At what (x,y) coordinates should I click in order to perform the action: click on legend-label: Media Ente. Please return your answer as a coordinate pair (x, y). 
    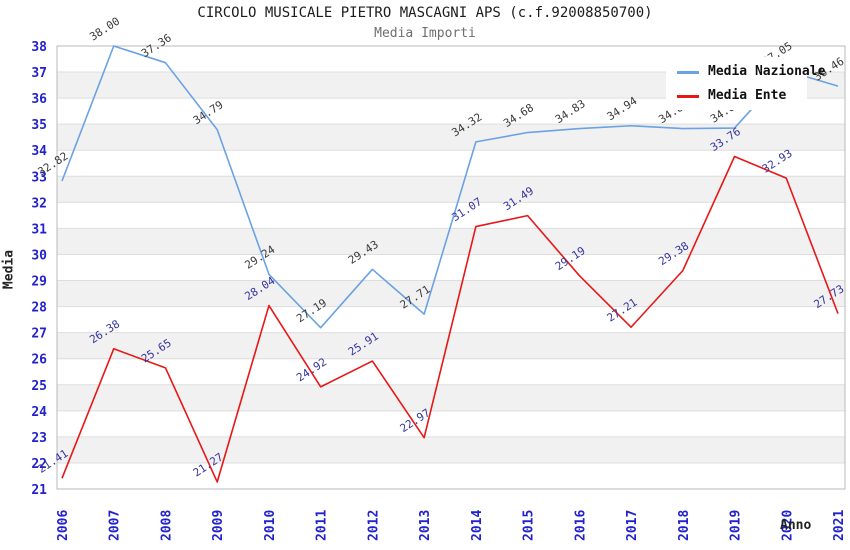
    Looking at the image, I should click on (747, 95).